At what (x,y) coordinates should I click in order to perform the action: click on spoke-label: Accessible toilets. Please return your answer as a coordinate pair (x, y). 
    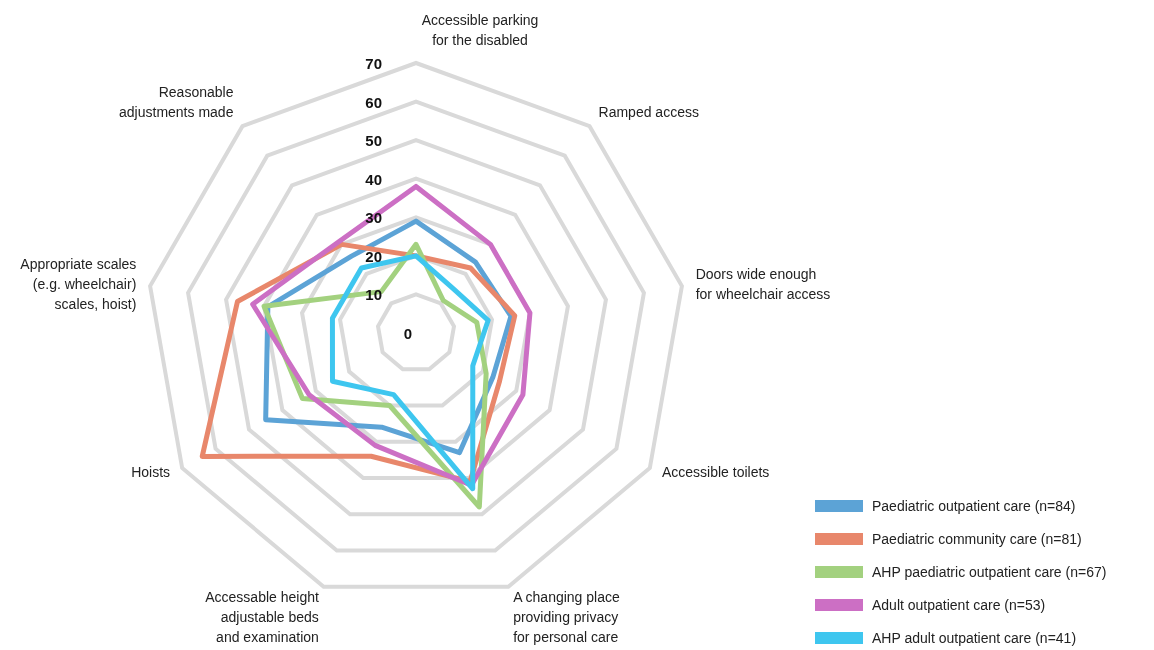
    Looking at the image, I should click on (715, 472).